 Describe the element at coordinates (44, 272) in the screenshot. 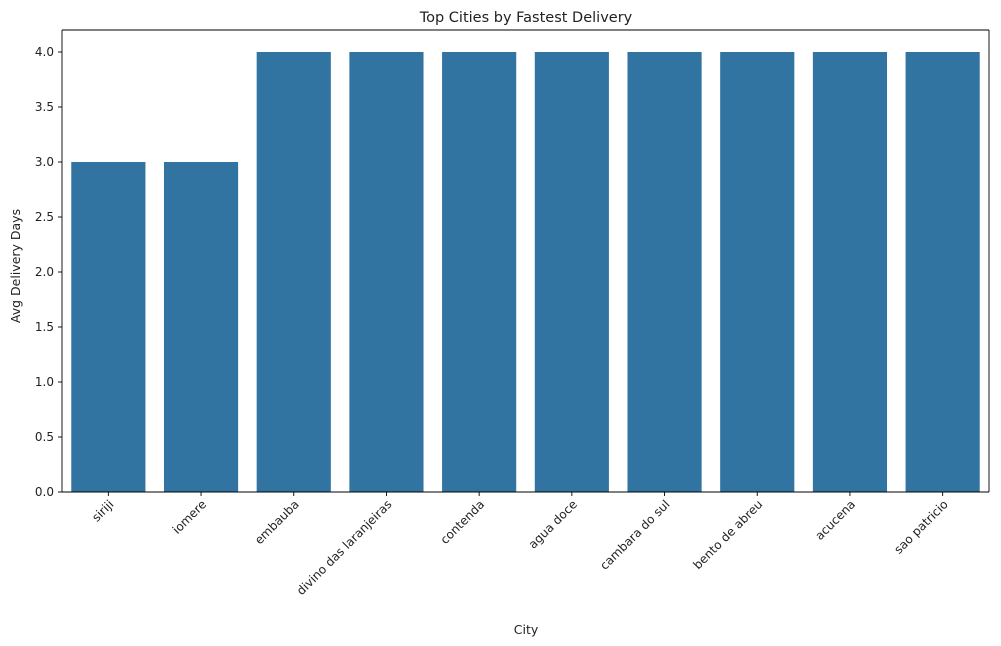

I see `y-tick-label-4: 2.0` at that location.